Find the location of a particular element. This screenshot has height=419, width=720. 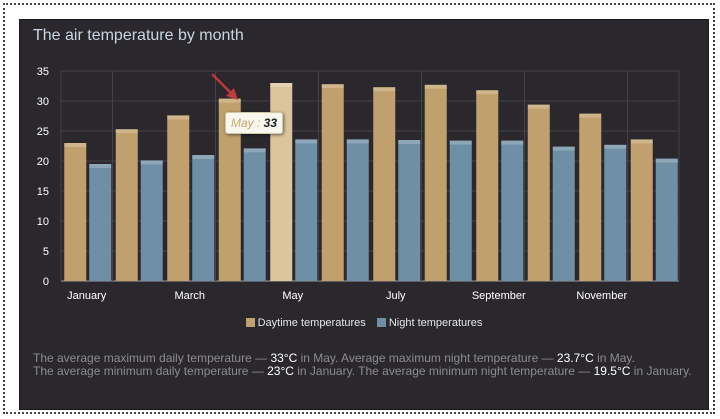

x-tick-label: July is located at coordinates (396, 296).